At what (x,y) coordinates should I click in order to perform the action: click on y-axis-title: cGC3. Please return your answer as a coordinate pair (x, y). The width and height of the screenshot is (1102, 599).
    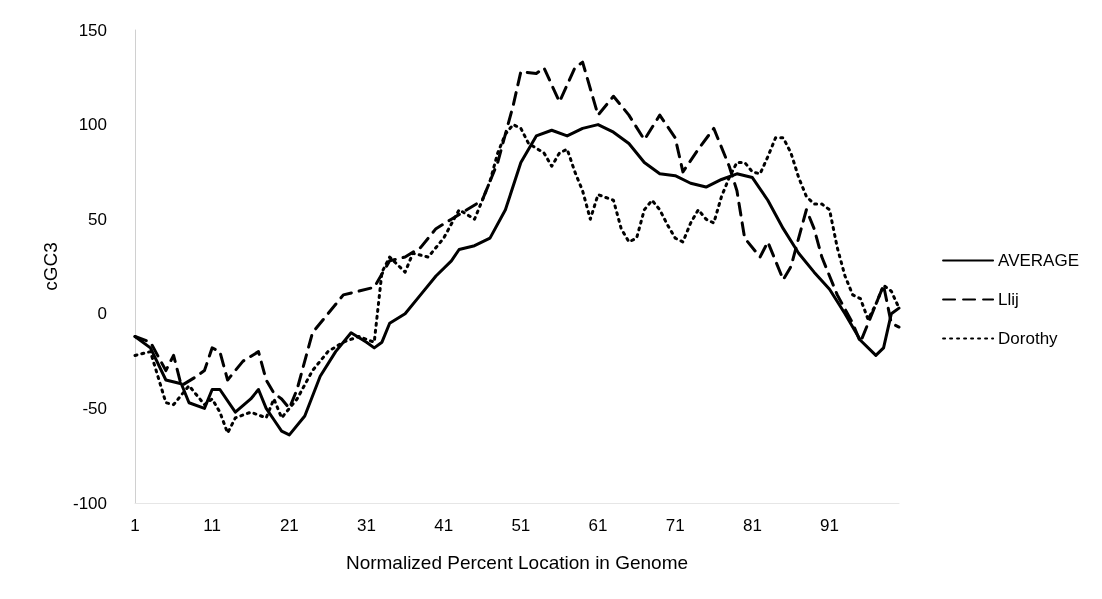
    Looking at the image, I should click on (50, 266).